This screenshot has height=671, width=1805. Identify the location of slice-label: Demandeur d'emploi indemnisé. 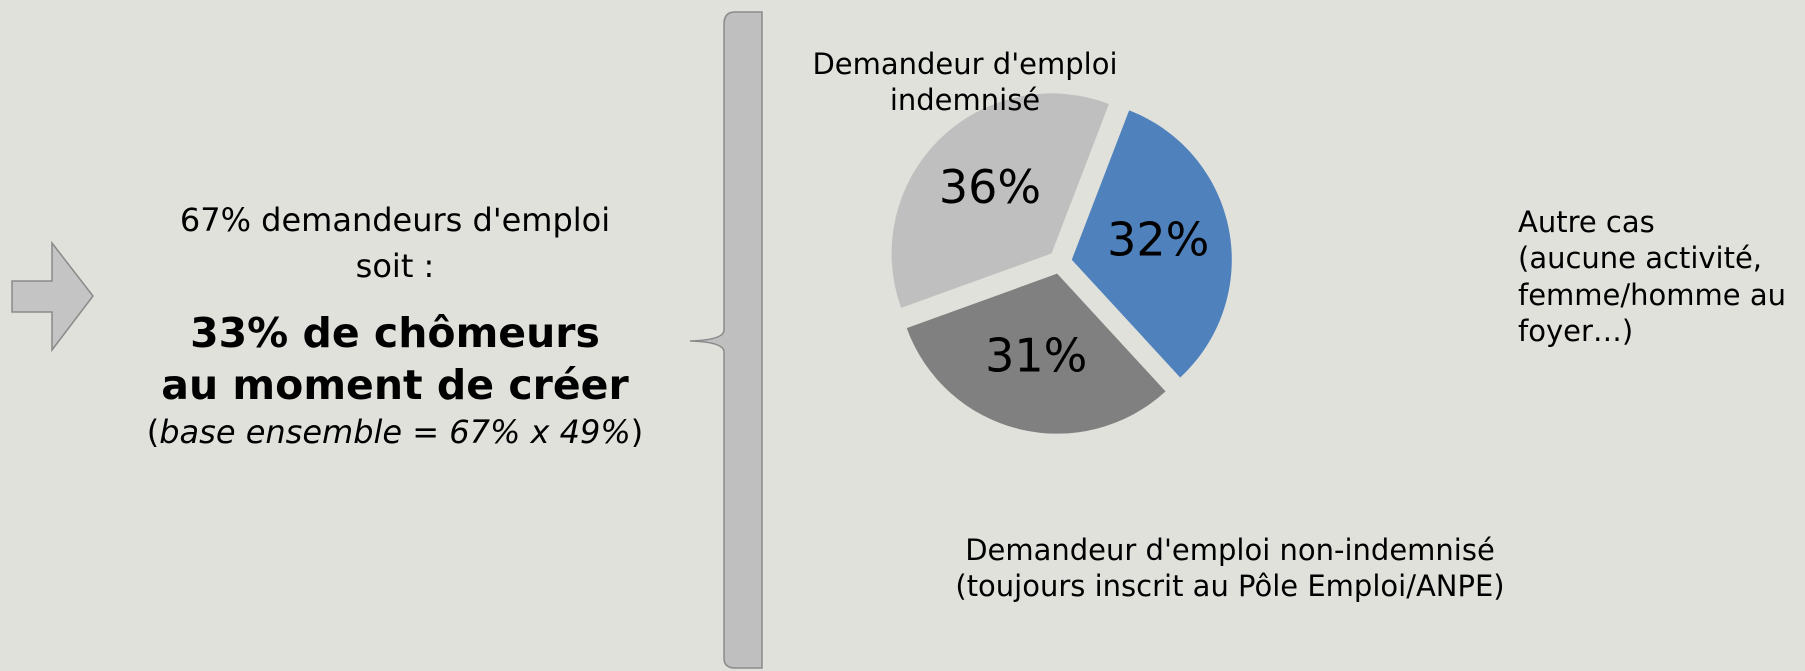
(965, 82).